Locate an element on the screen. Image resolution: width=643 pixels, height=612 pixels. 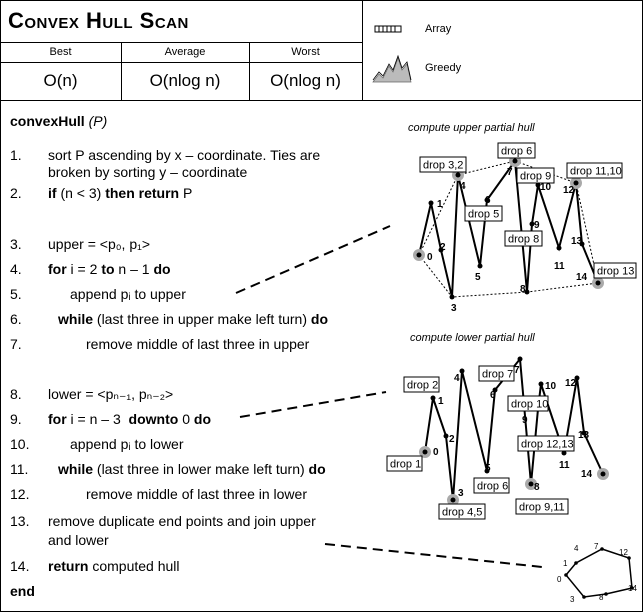
average-value: O(nlog n) is located at coordinates (185, 80).